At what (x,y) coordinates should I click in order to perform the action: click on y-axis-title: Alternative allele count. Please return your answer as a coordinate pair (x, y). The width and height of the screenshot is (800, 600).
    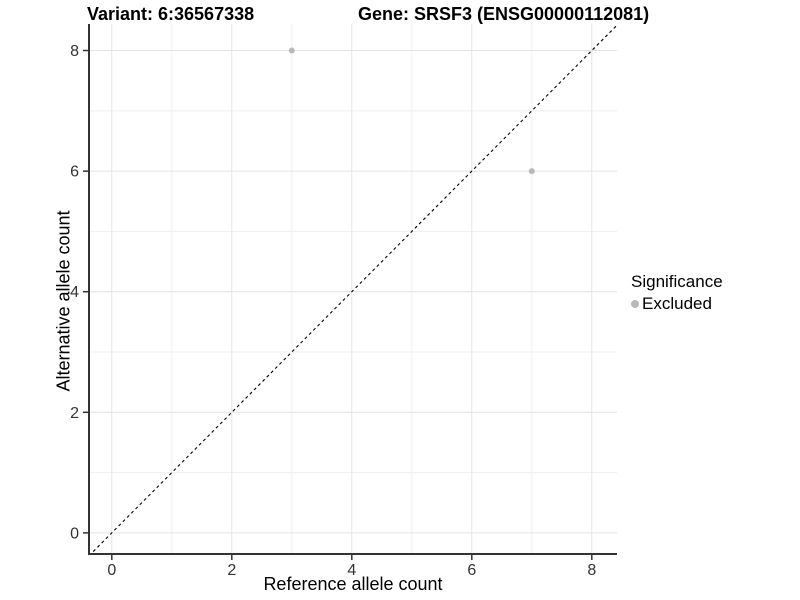
    Looking at the image, I should click on (63, 301).